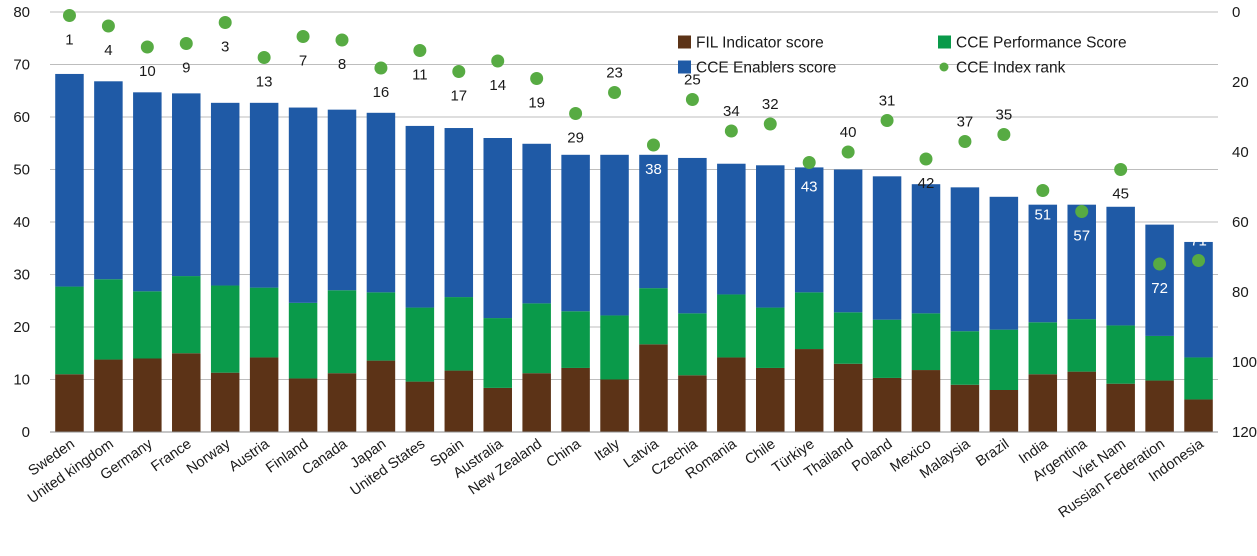 This screenshot has width=1257, height=556. I want to click on y2-tick-label: 20, so click(1240, 82).